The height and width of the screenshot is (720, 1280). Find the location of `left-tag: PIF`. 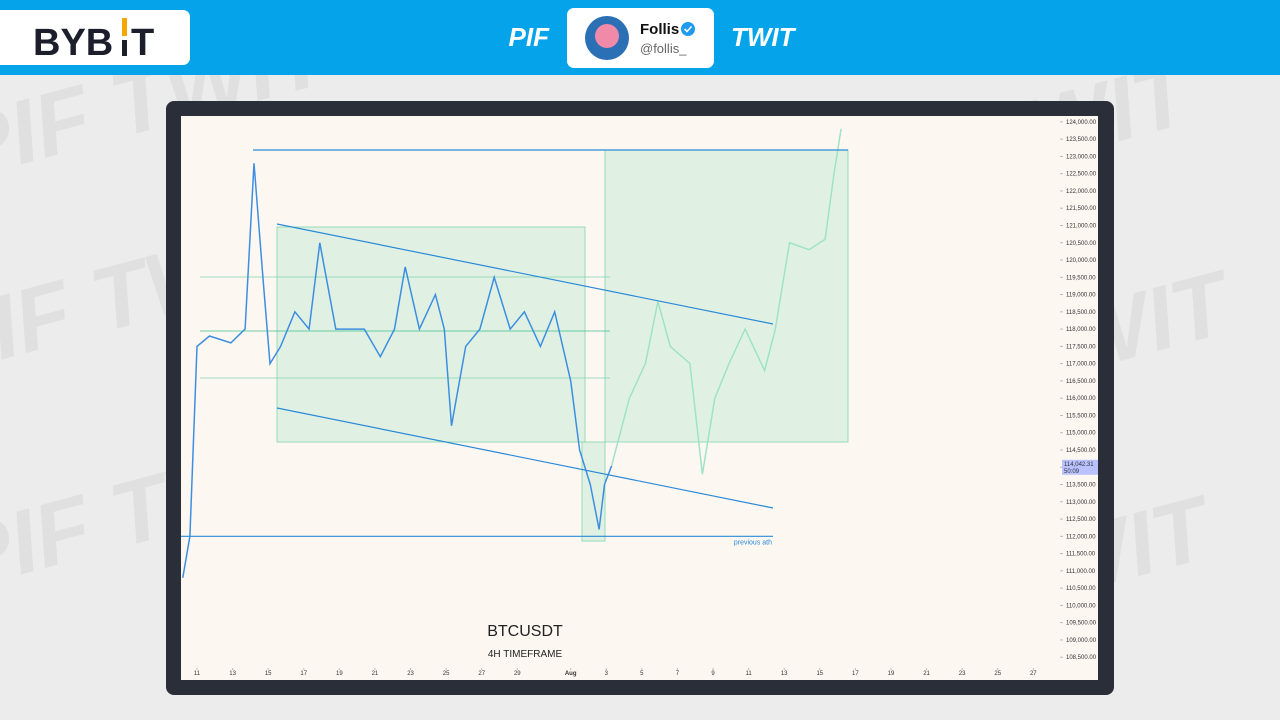

left-tag: PIF is located at coordinates (530, 37).